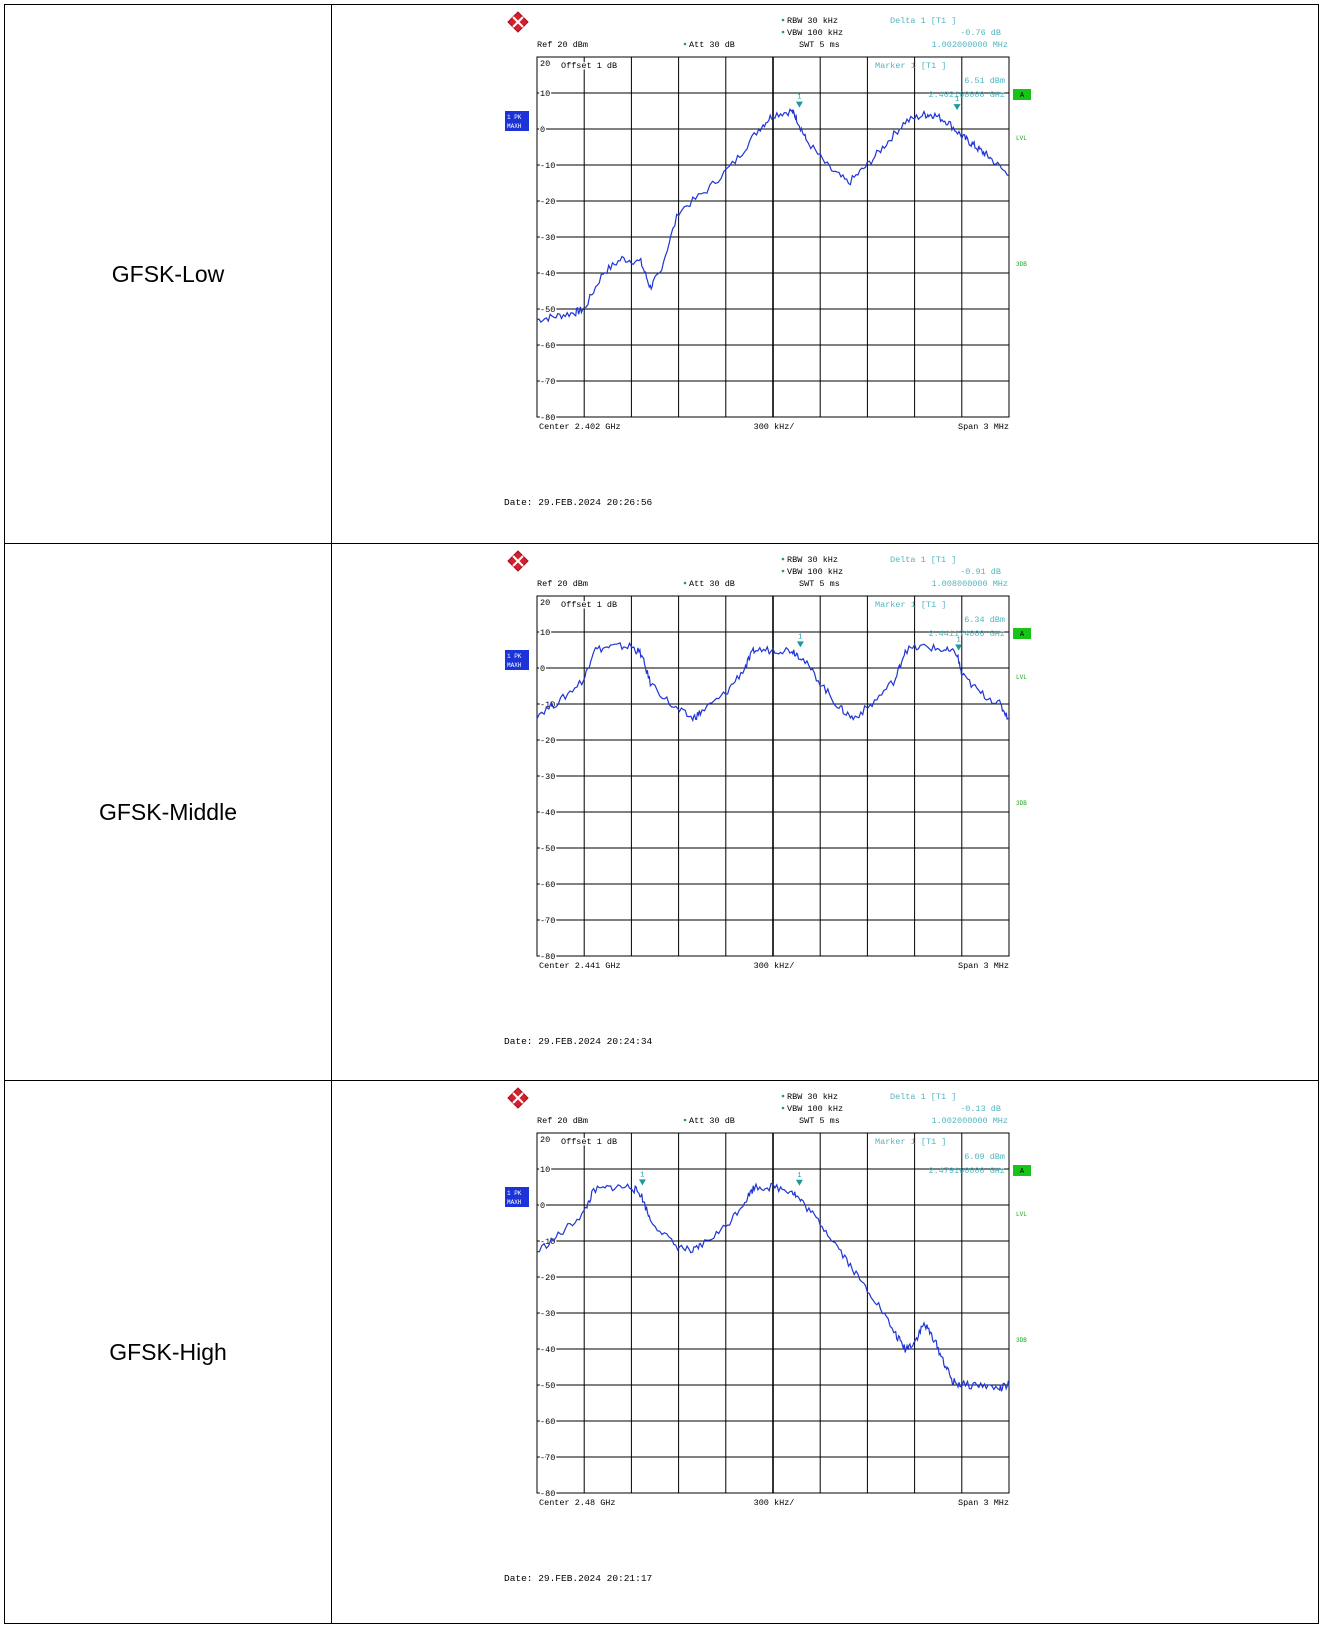 The image size is (1322, 1627). I want to click on delta-marker-frequency: 1.008000000 MHz, so click(969, 584).